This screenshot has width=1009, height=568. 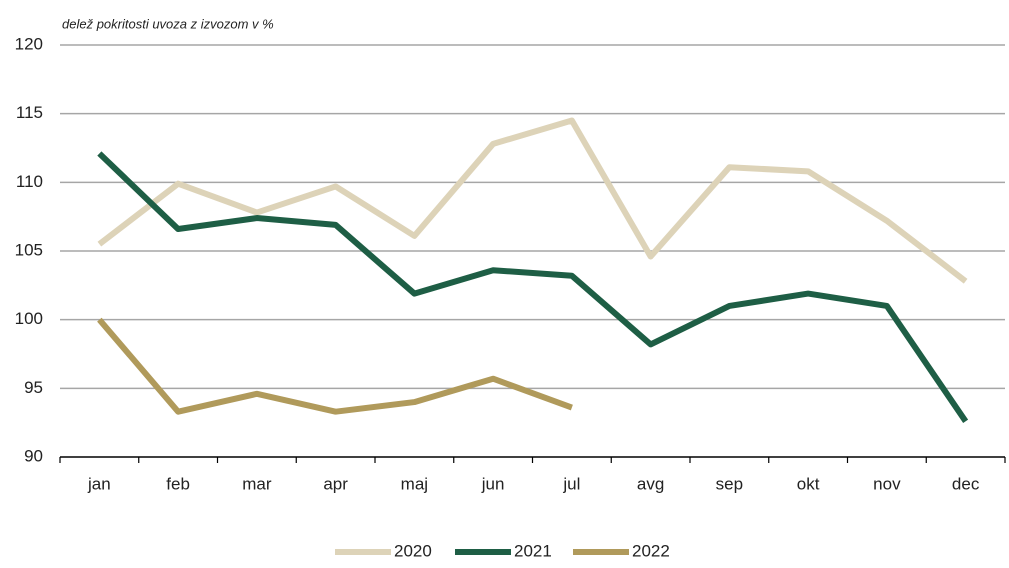 What do you see at coordinates (413, 550) in the screenshot?
I see `legend-label: 2020` at bounding box center [413, 550].